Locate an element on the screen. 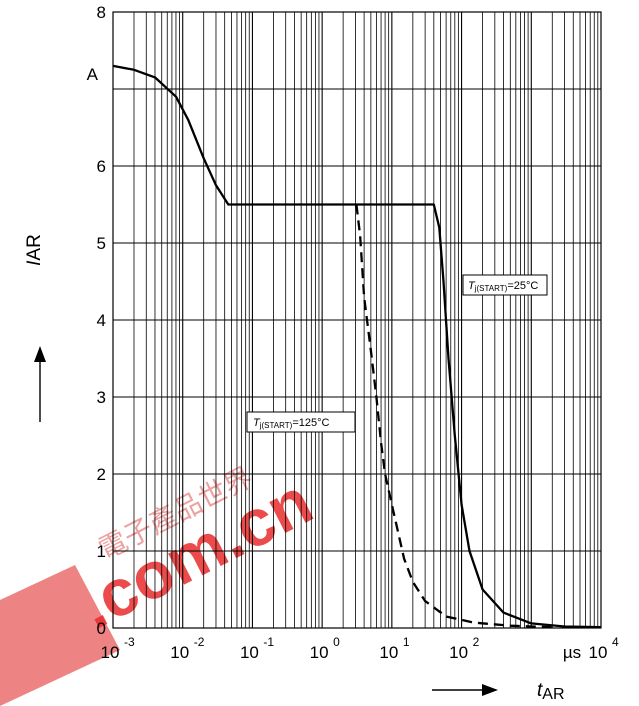 The width and height of the screenshot is (639, 706). y-axis-title-sub: AR is located at coordinates (34, 247).